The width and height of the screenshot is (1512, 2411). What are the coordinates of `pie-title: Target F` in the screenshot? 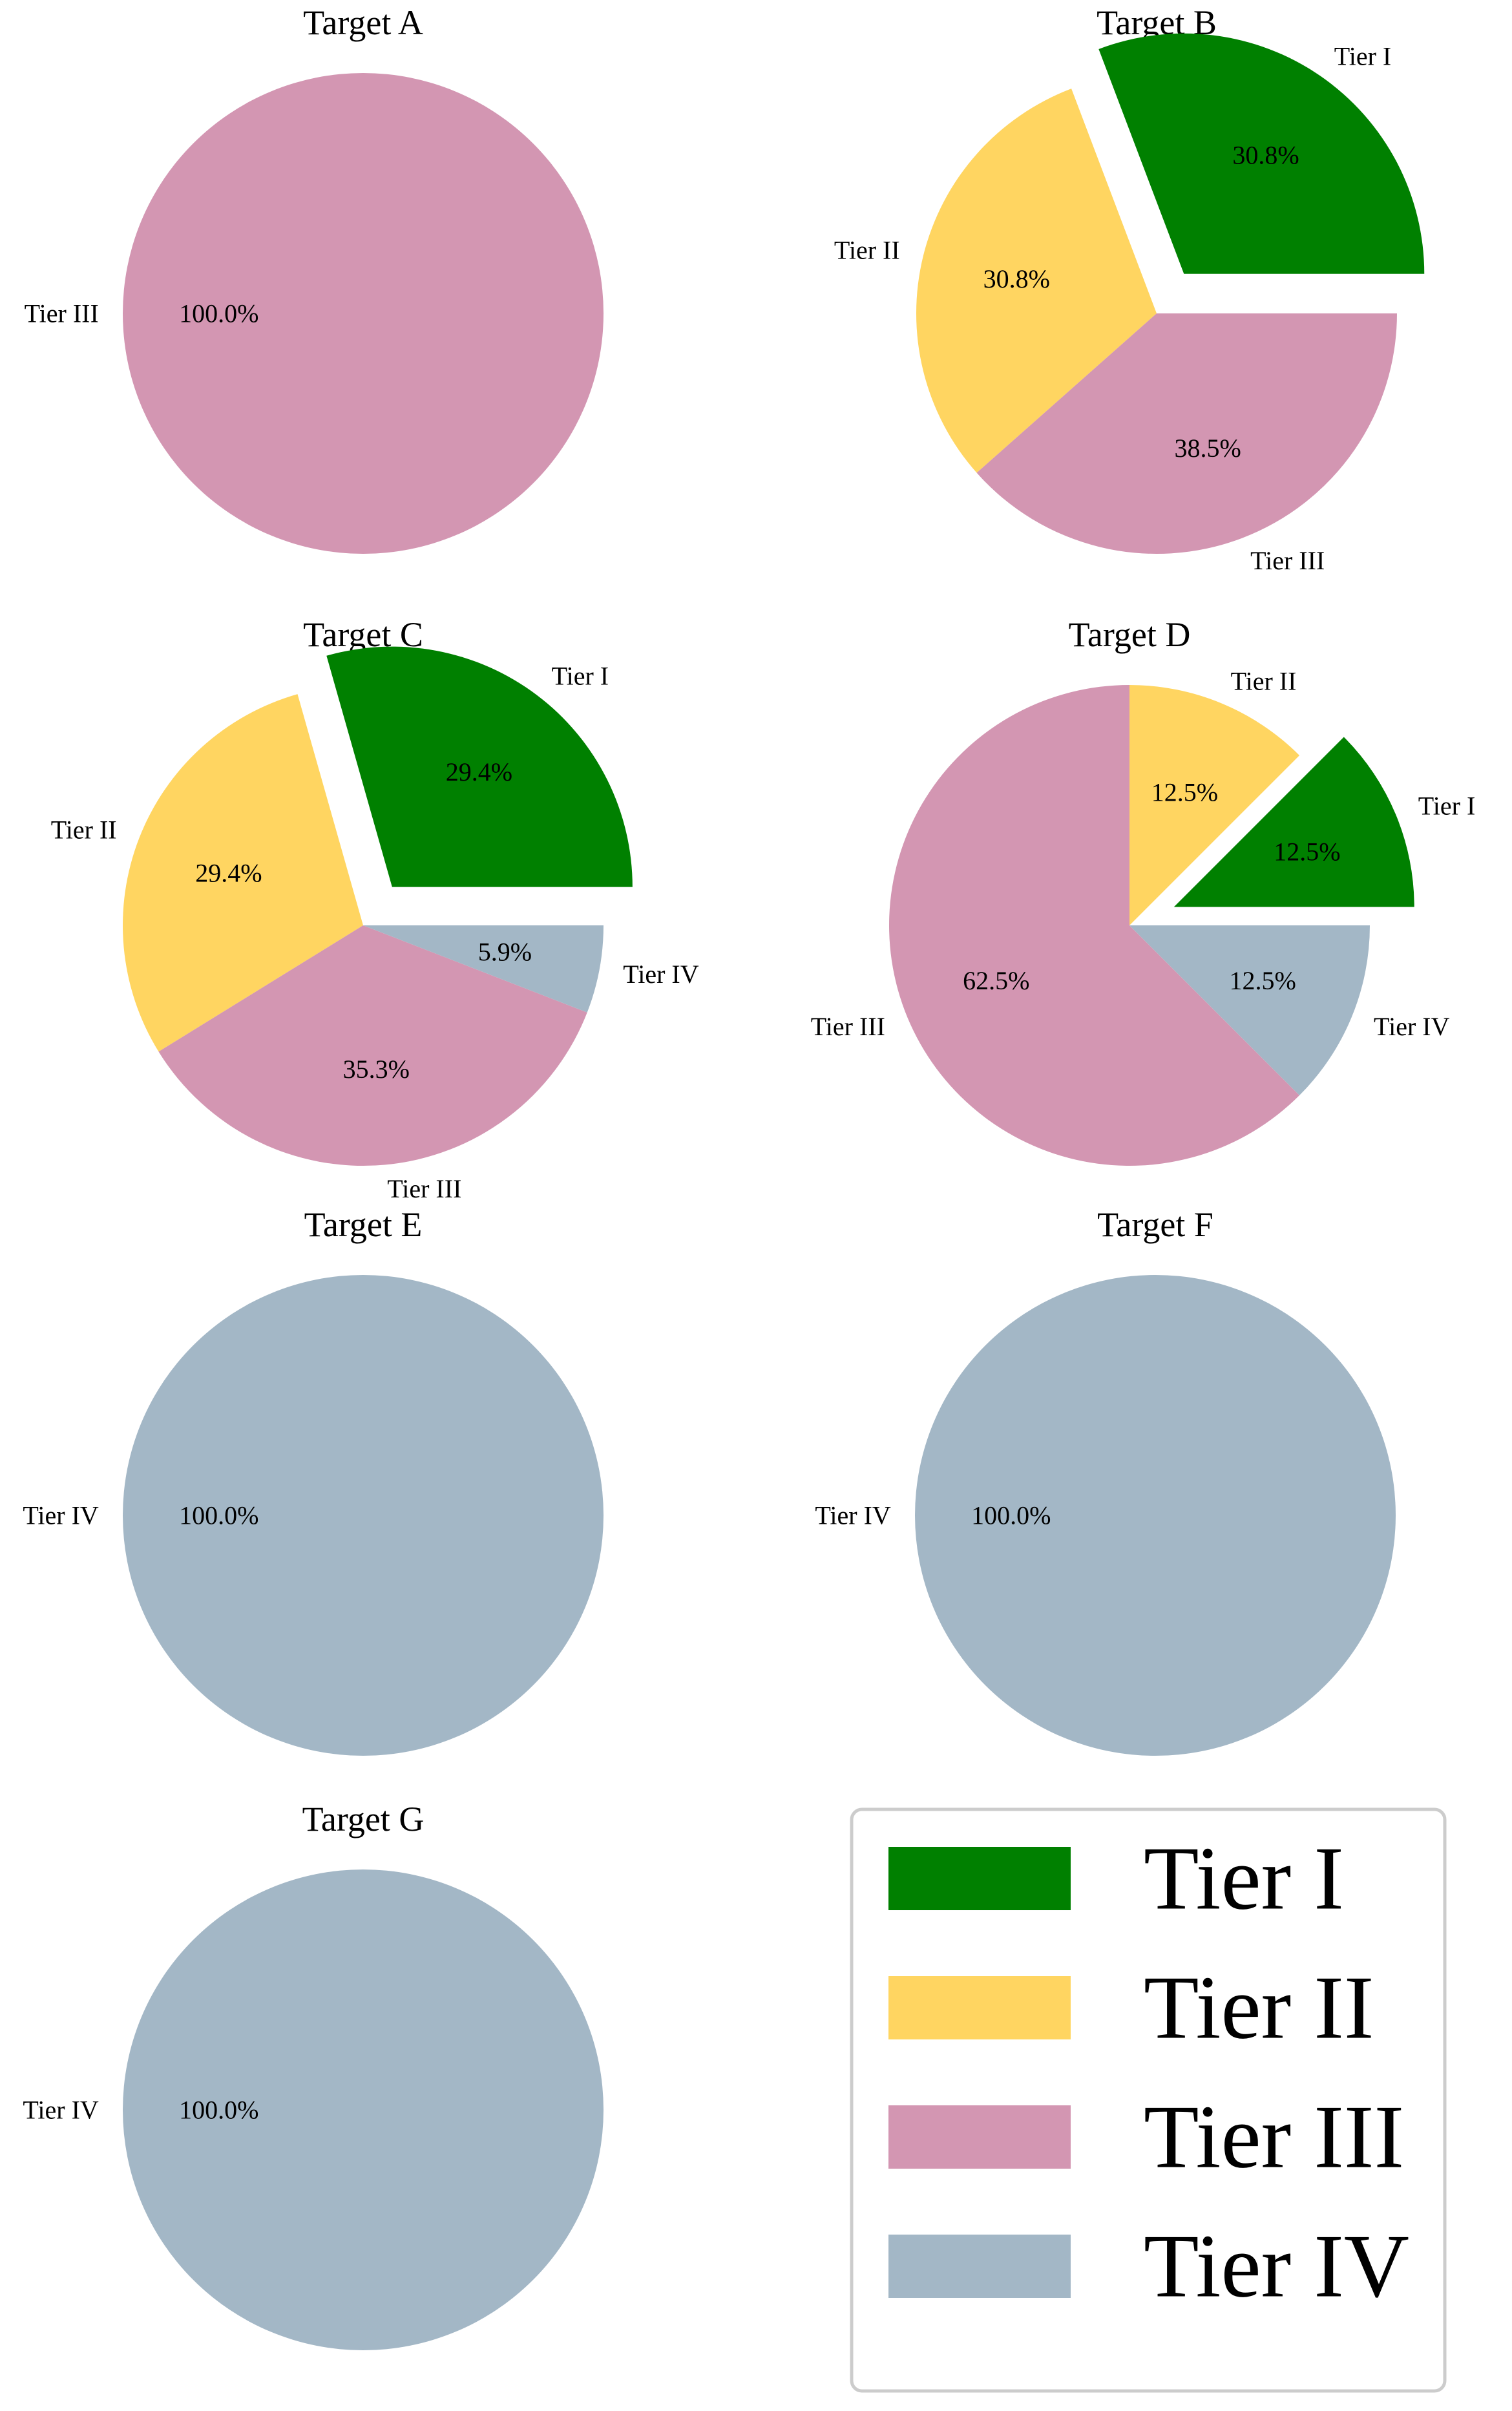 It's located at (1155, 1224).